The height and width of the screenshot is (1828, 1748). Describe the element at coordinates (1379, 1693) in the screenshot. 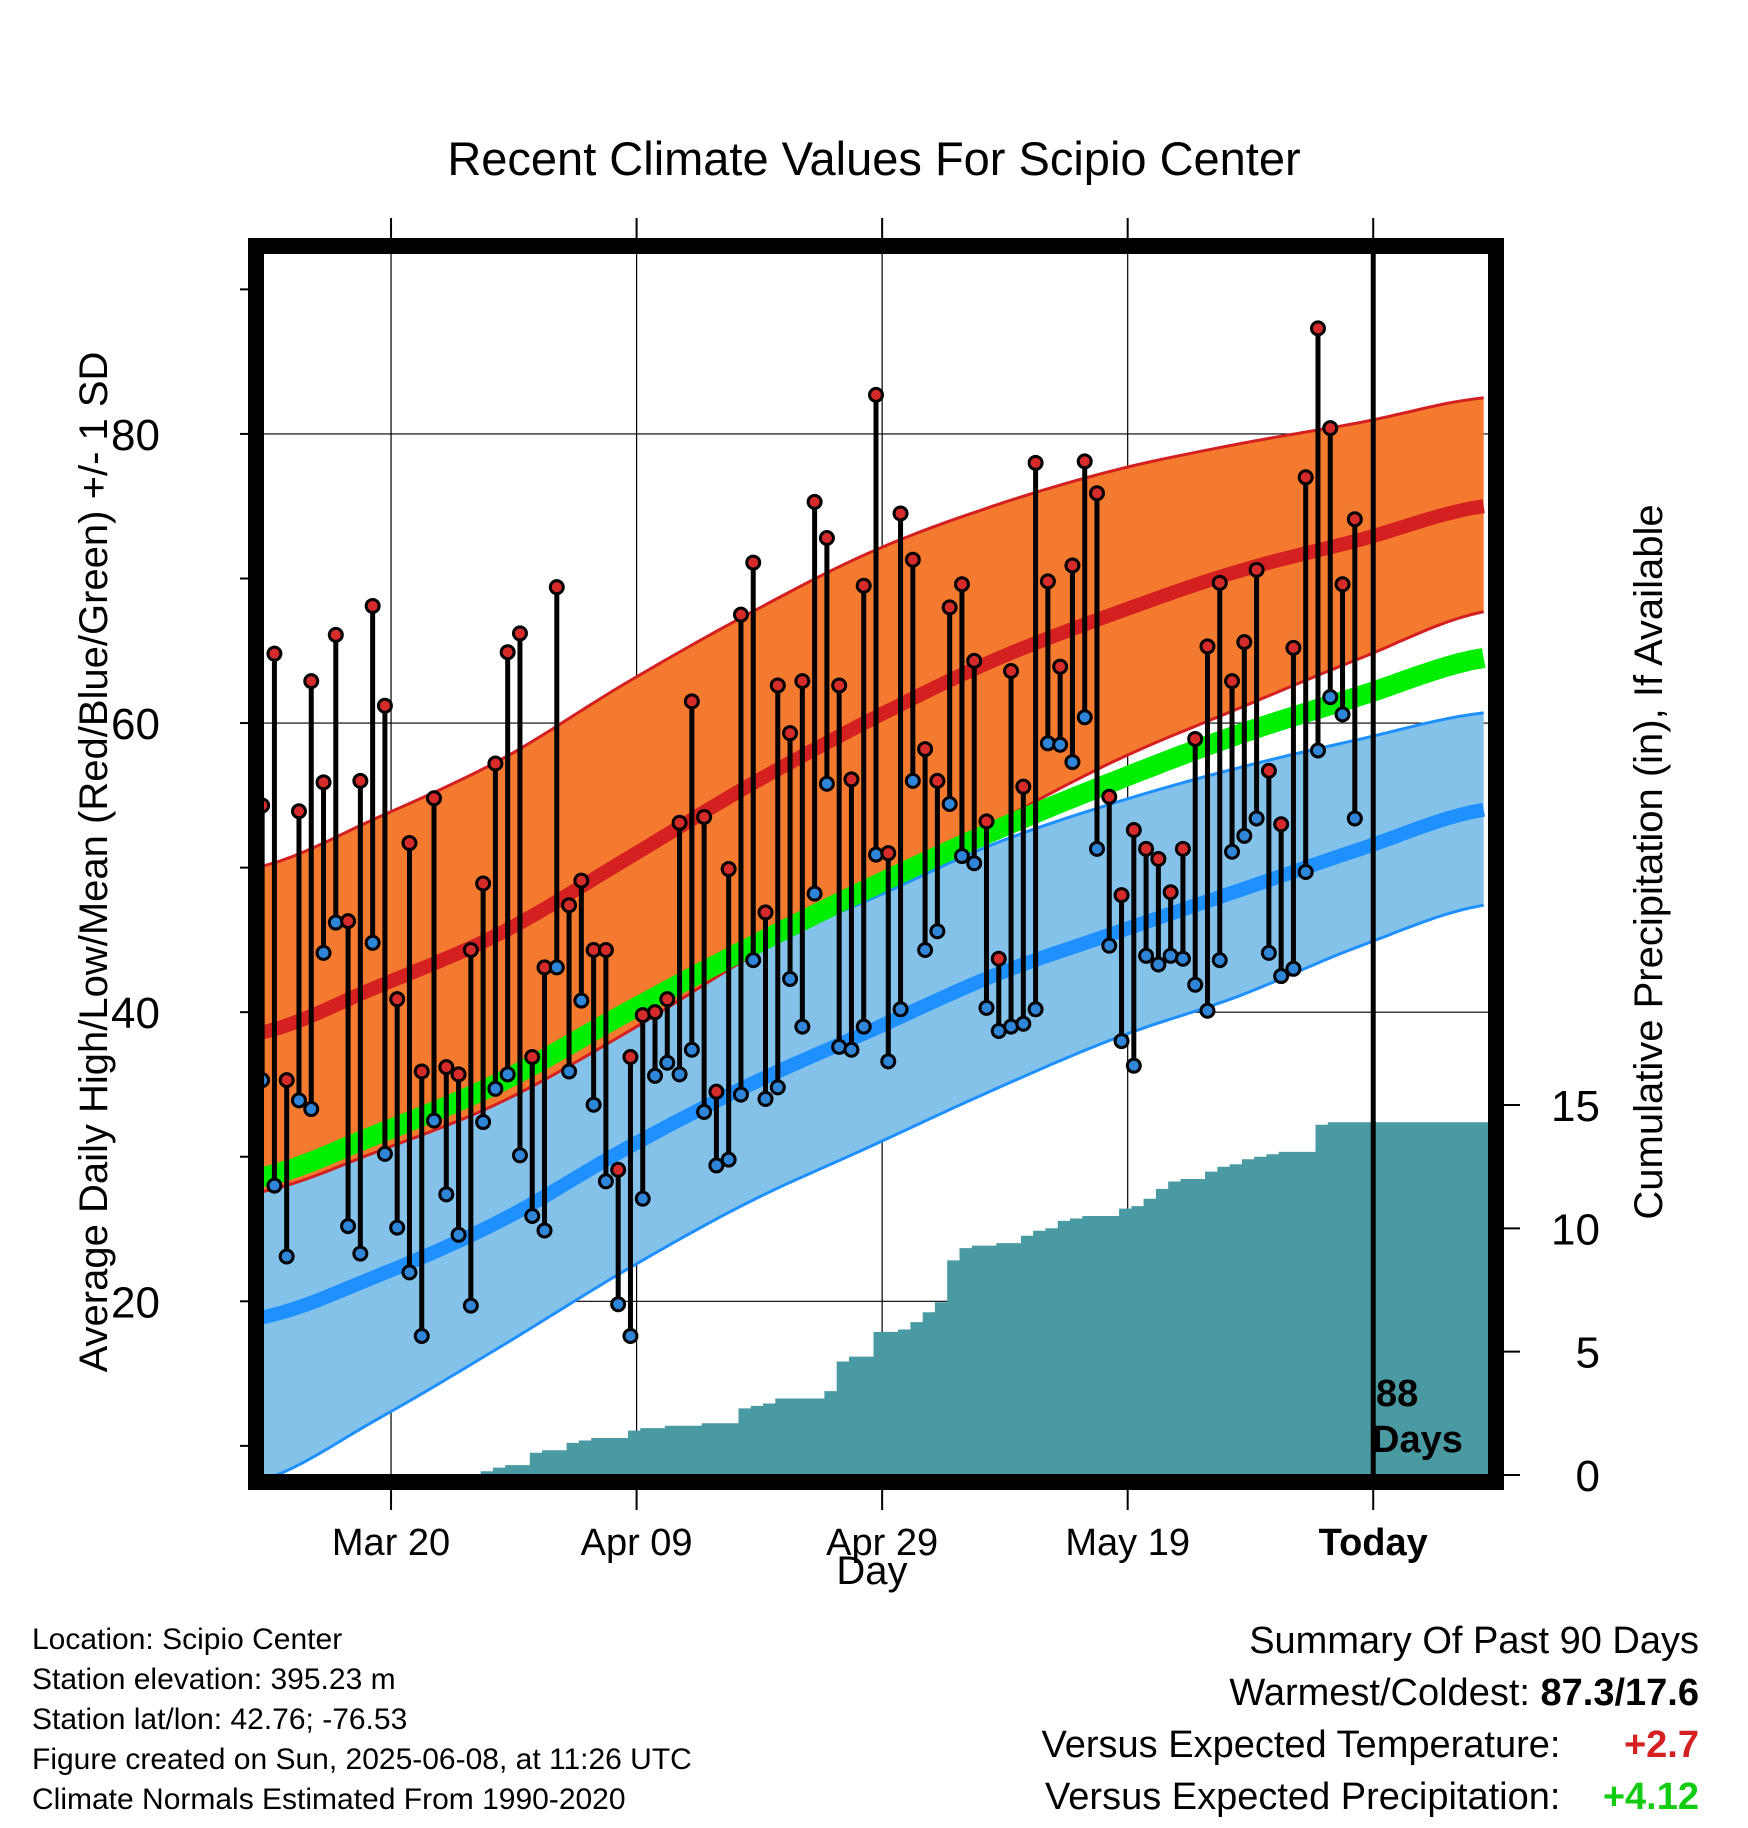

I see `warmest-coldest-label: Warmest/Coldest:` at that location.